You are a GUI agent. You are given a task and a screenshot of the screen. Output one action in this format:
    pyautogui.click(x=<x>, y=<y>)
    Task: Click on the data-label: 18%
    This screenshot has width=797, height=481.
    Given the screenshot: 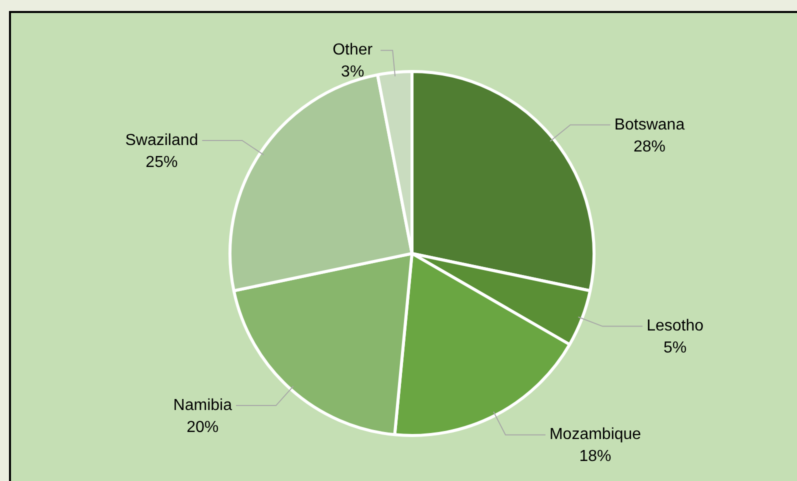 What is the action you would take?
    pyautogui.click(x=595, y=457)
    